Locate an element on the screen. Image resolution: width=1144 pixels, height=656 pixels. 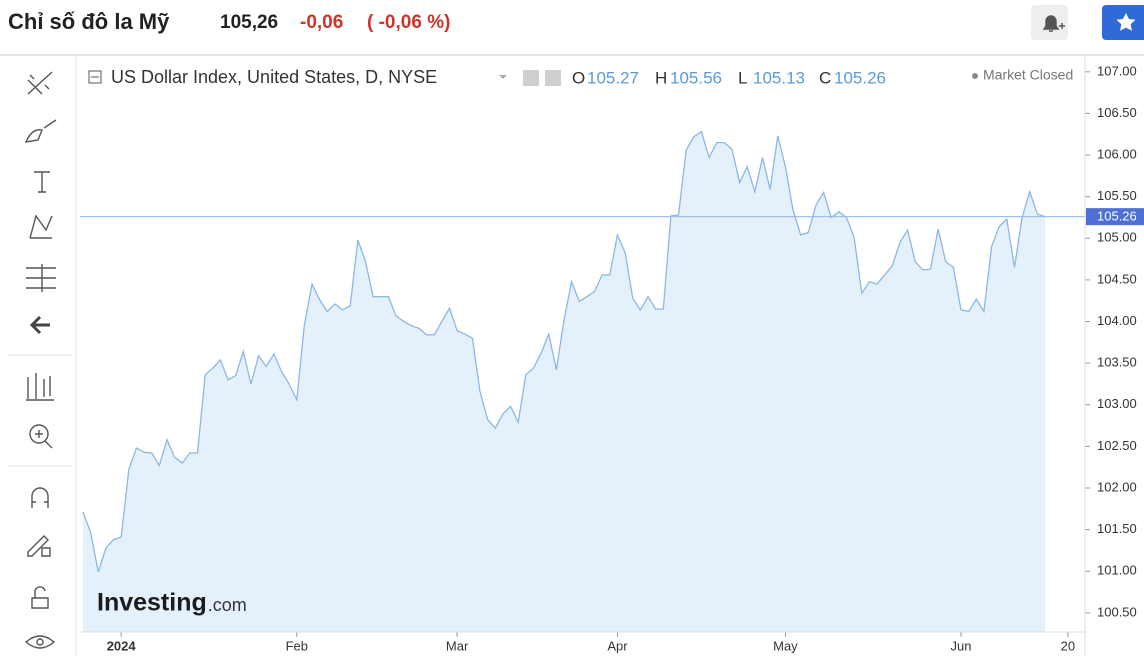
alert-button is located at coordinates (1049, 22).